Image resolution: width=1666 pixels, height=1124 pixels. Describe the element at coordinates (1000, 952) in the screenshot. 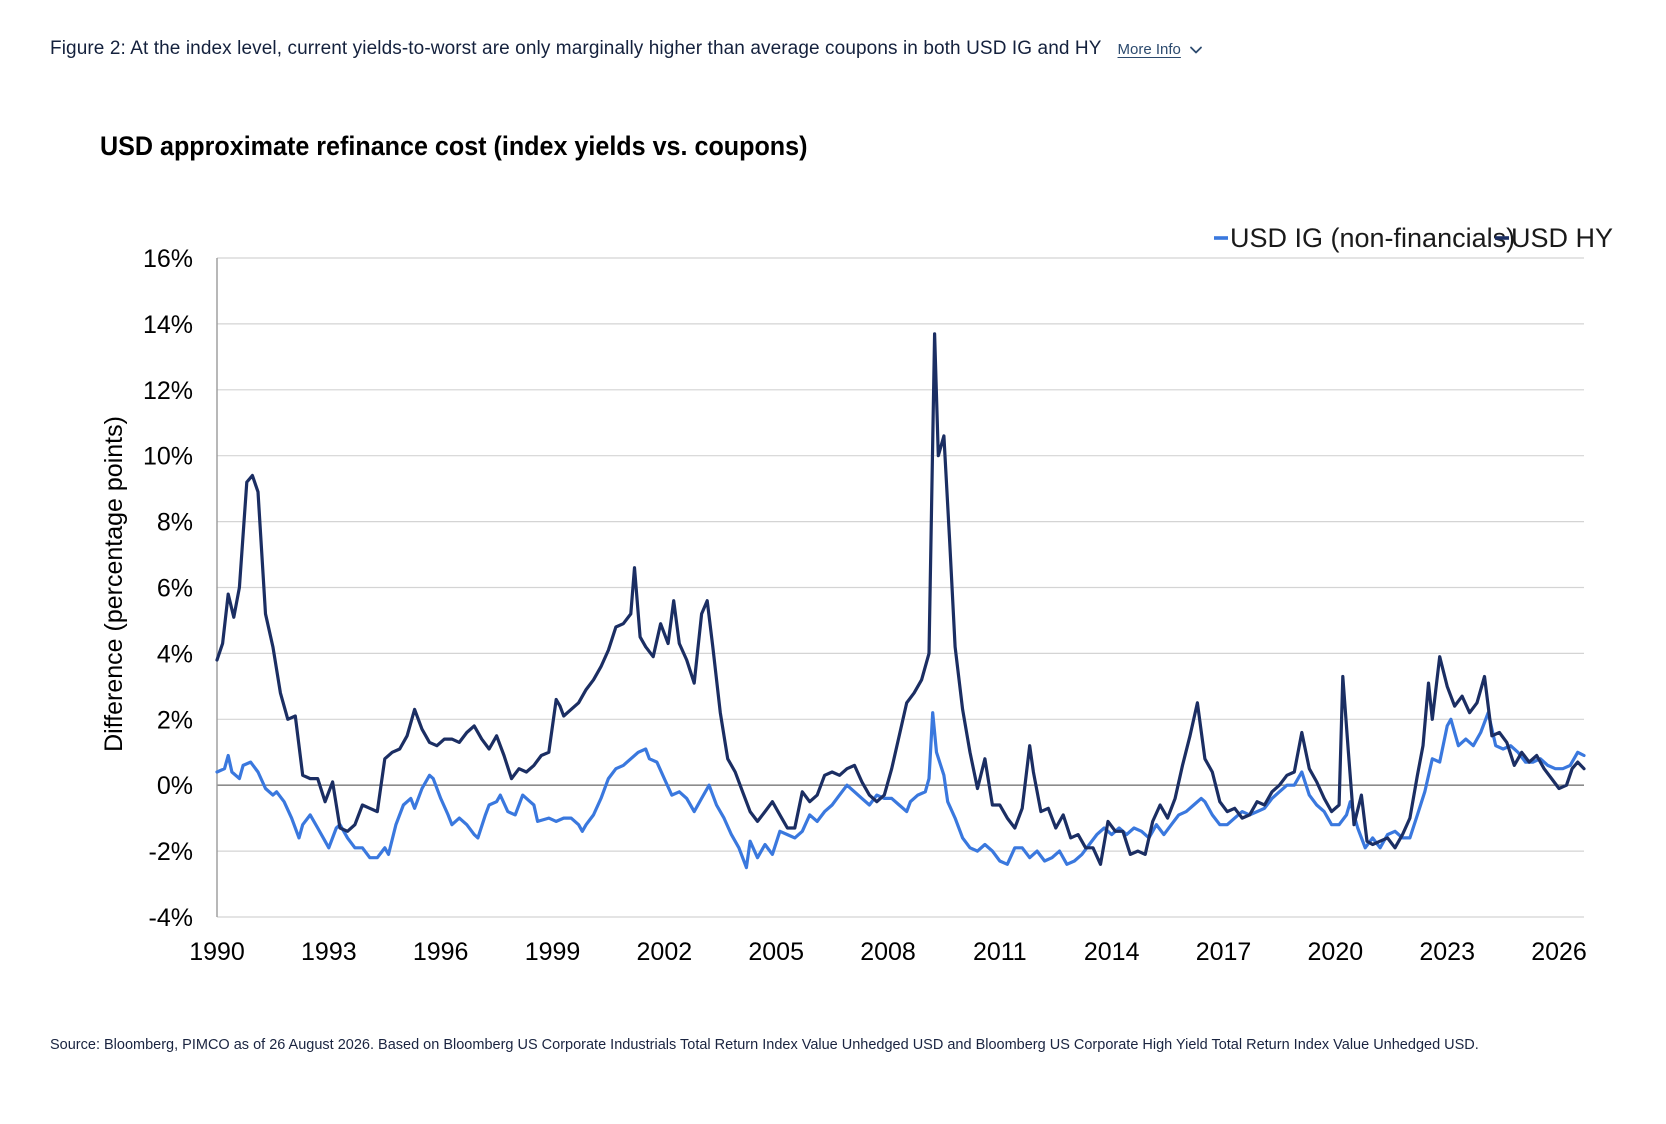

I see `x-tick-label: 2011` at that location.